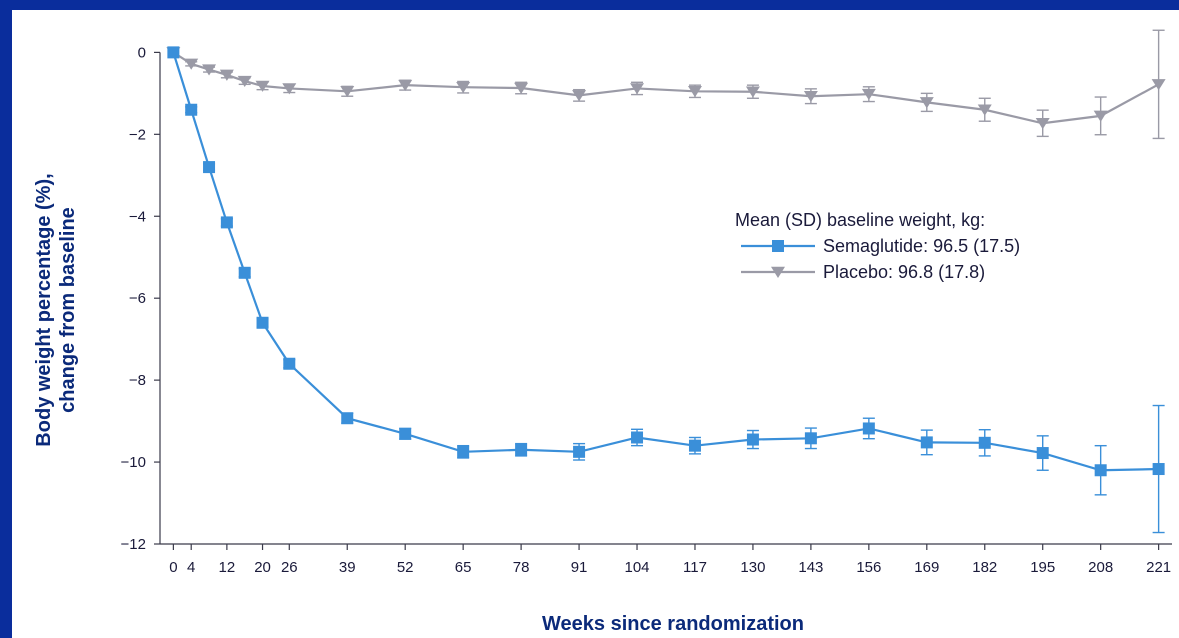  What do you see at coordinates (637, 567) in the screenshot?
I see `x-tick-label: 104` at bounding box center [637, 567].